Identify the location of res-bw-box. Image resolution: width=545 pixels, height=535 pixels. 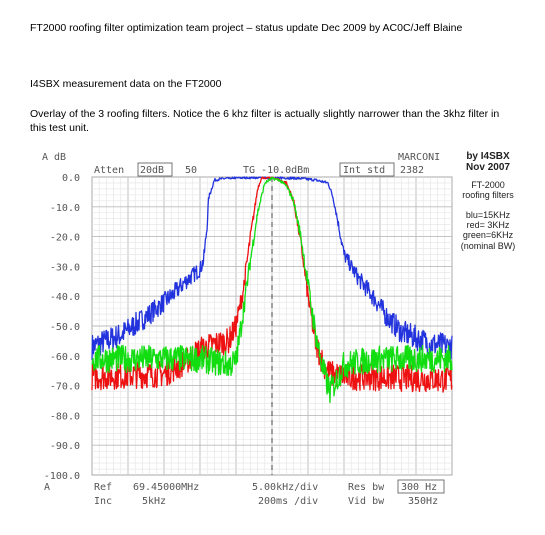
(421, 486).